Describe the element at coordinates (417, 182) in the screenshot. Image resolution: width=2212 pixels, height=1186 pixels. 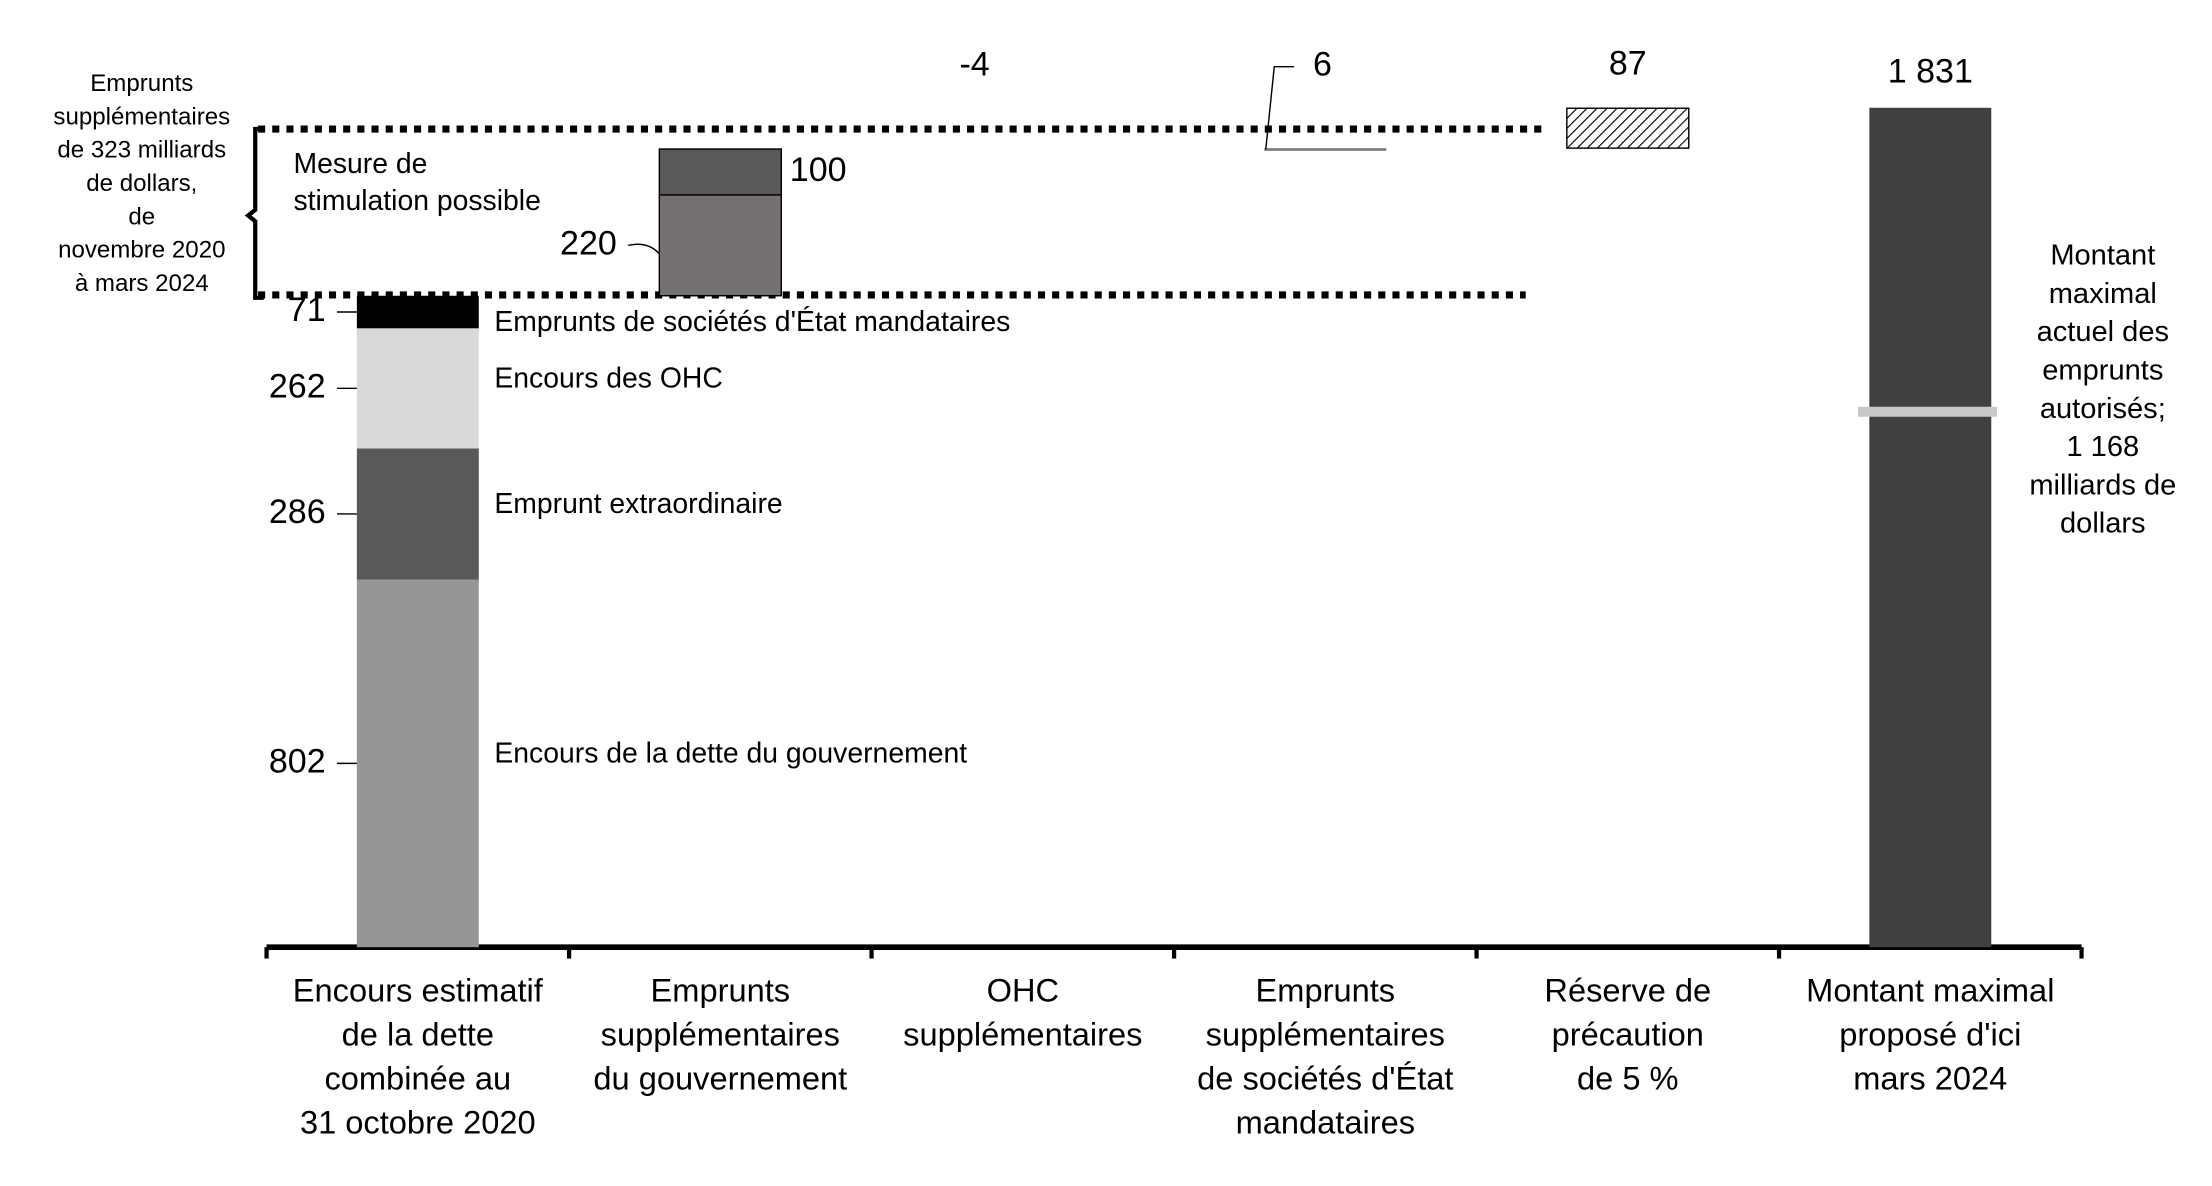
I see `stimulus-note: Mesure de stimulation possible` at that location.